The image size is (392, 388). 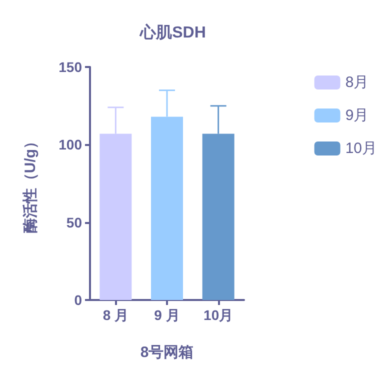 I want to click on x-axis-title: 8号网箱, so click(x=167, y=352).